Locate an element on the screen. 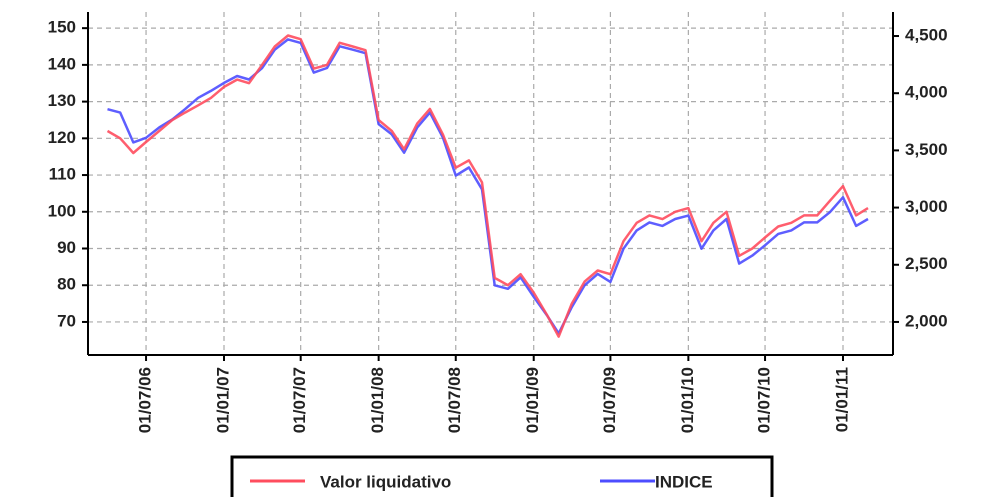 This screenshot has height=502, width=1001. y2-tick-label: 4,000 is located at coordinates (926, 92).